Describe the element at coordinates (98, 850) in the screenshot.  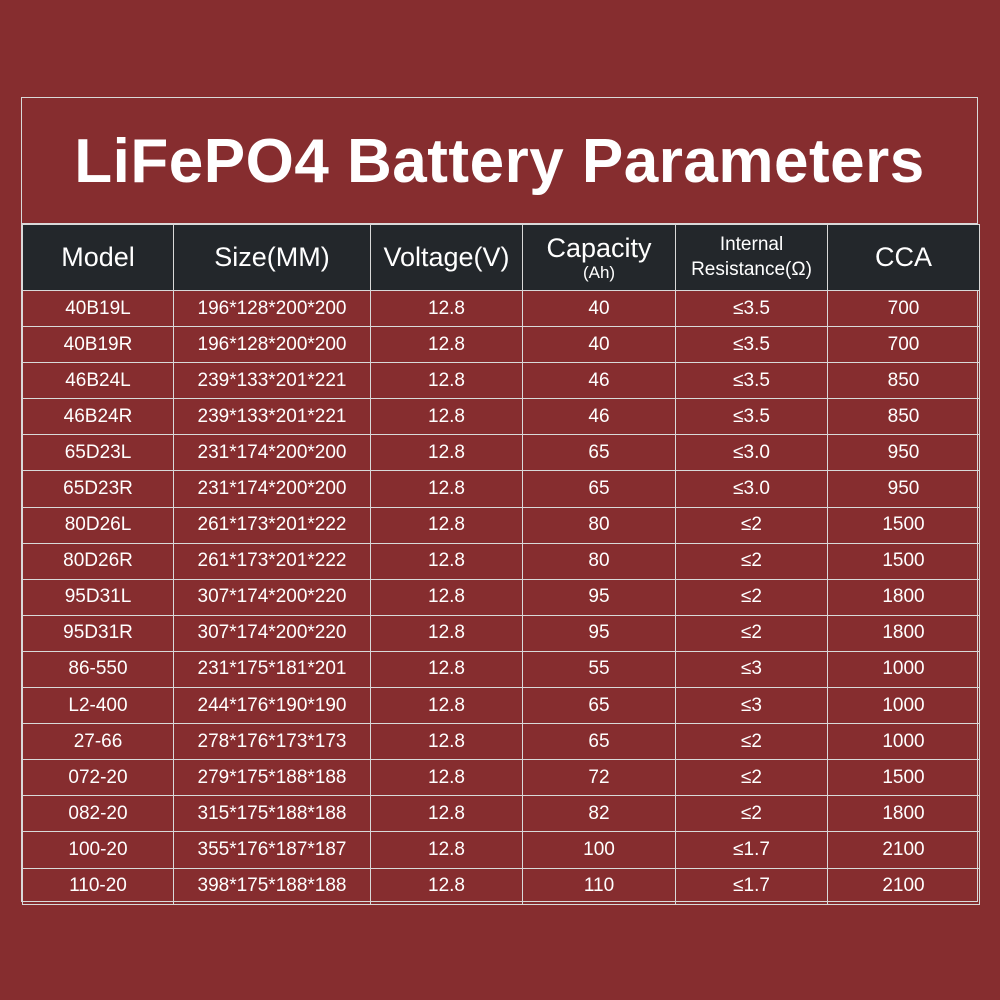
I see `model-cell: 100-20` at that location.